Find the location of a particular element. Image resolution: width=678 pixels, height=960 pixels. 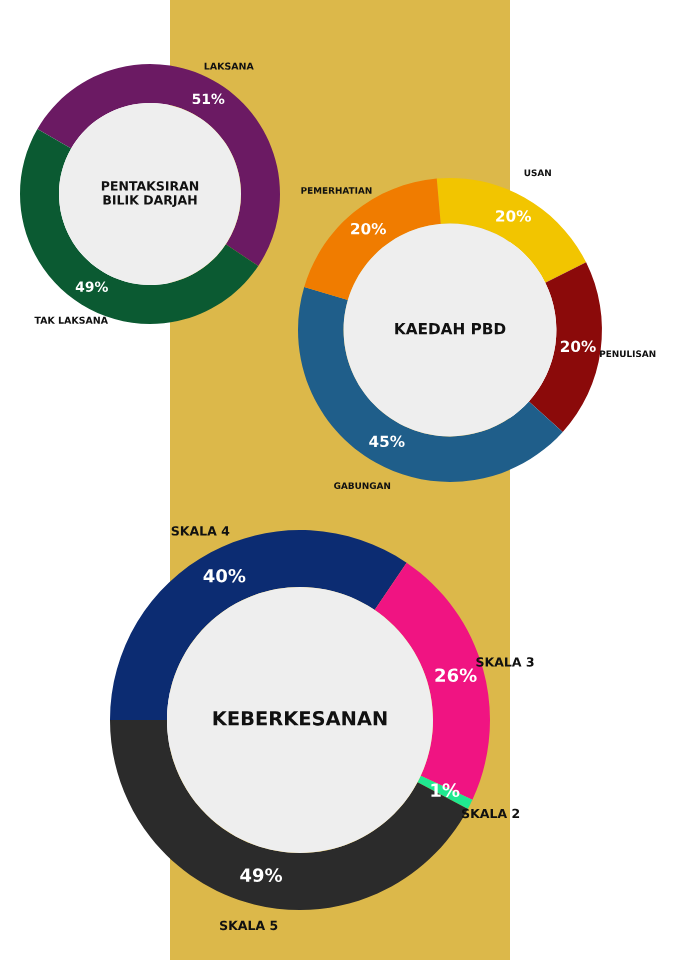

data-label: 40% is located at coordinates (224, 575).